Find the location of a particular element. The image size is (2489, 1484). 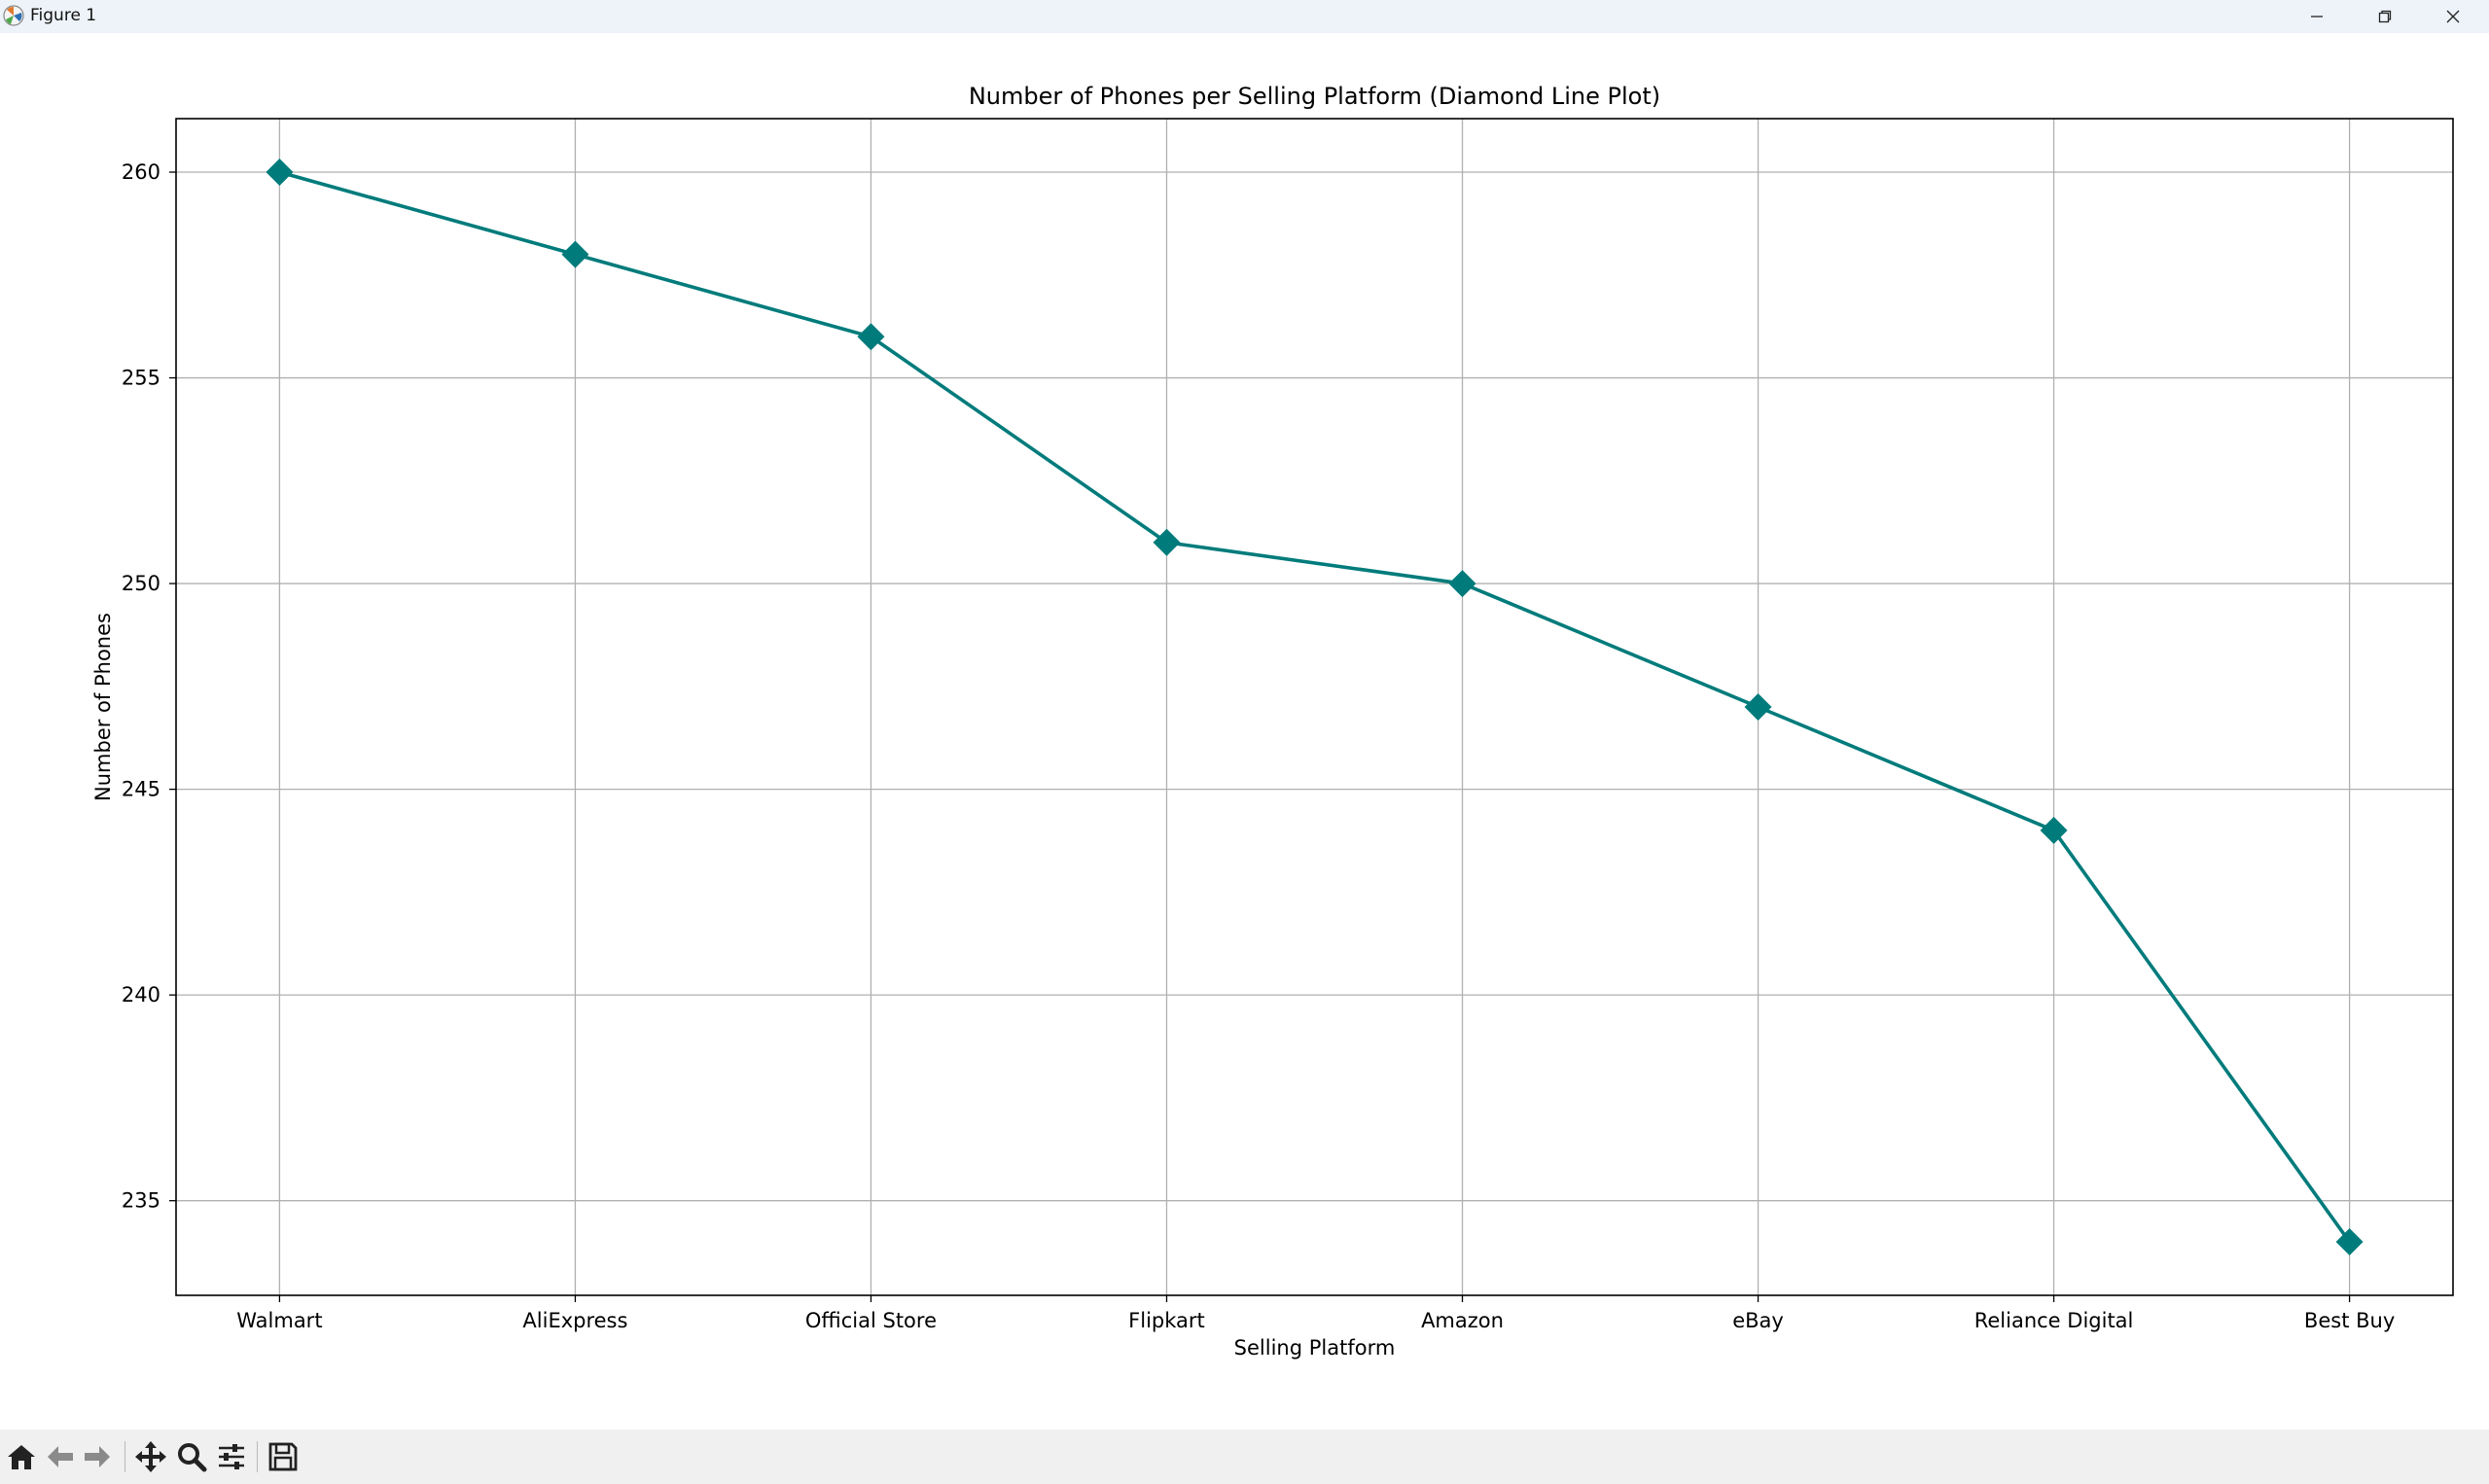

data-point-amazon is located at coordinates (1462, 584).